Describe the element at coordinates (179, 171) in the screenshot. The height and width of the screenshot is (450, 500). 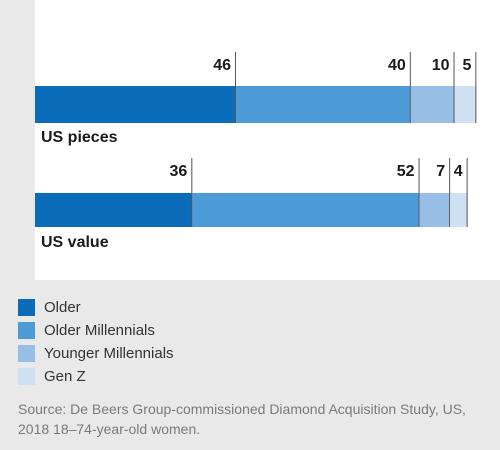
I see `value-label-us-value-older: 36` at that location.